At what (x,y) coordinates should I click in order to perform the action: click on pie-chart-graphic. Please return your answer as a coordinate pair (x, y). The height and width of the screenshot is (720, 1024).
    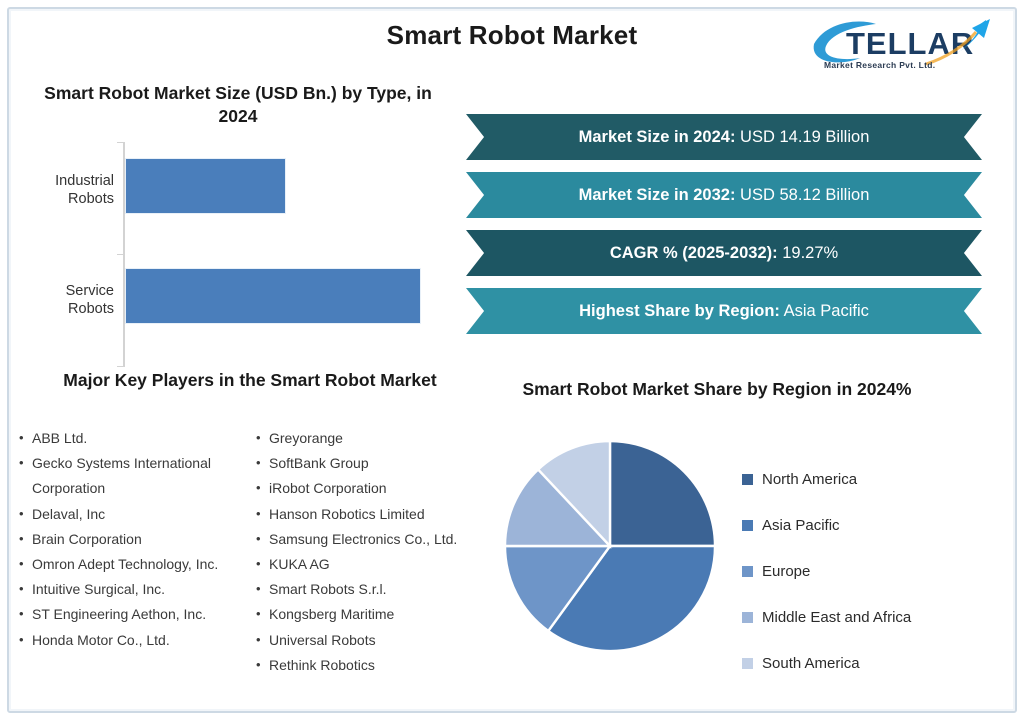
    Looking at the image, I should click on (610, 546).